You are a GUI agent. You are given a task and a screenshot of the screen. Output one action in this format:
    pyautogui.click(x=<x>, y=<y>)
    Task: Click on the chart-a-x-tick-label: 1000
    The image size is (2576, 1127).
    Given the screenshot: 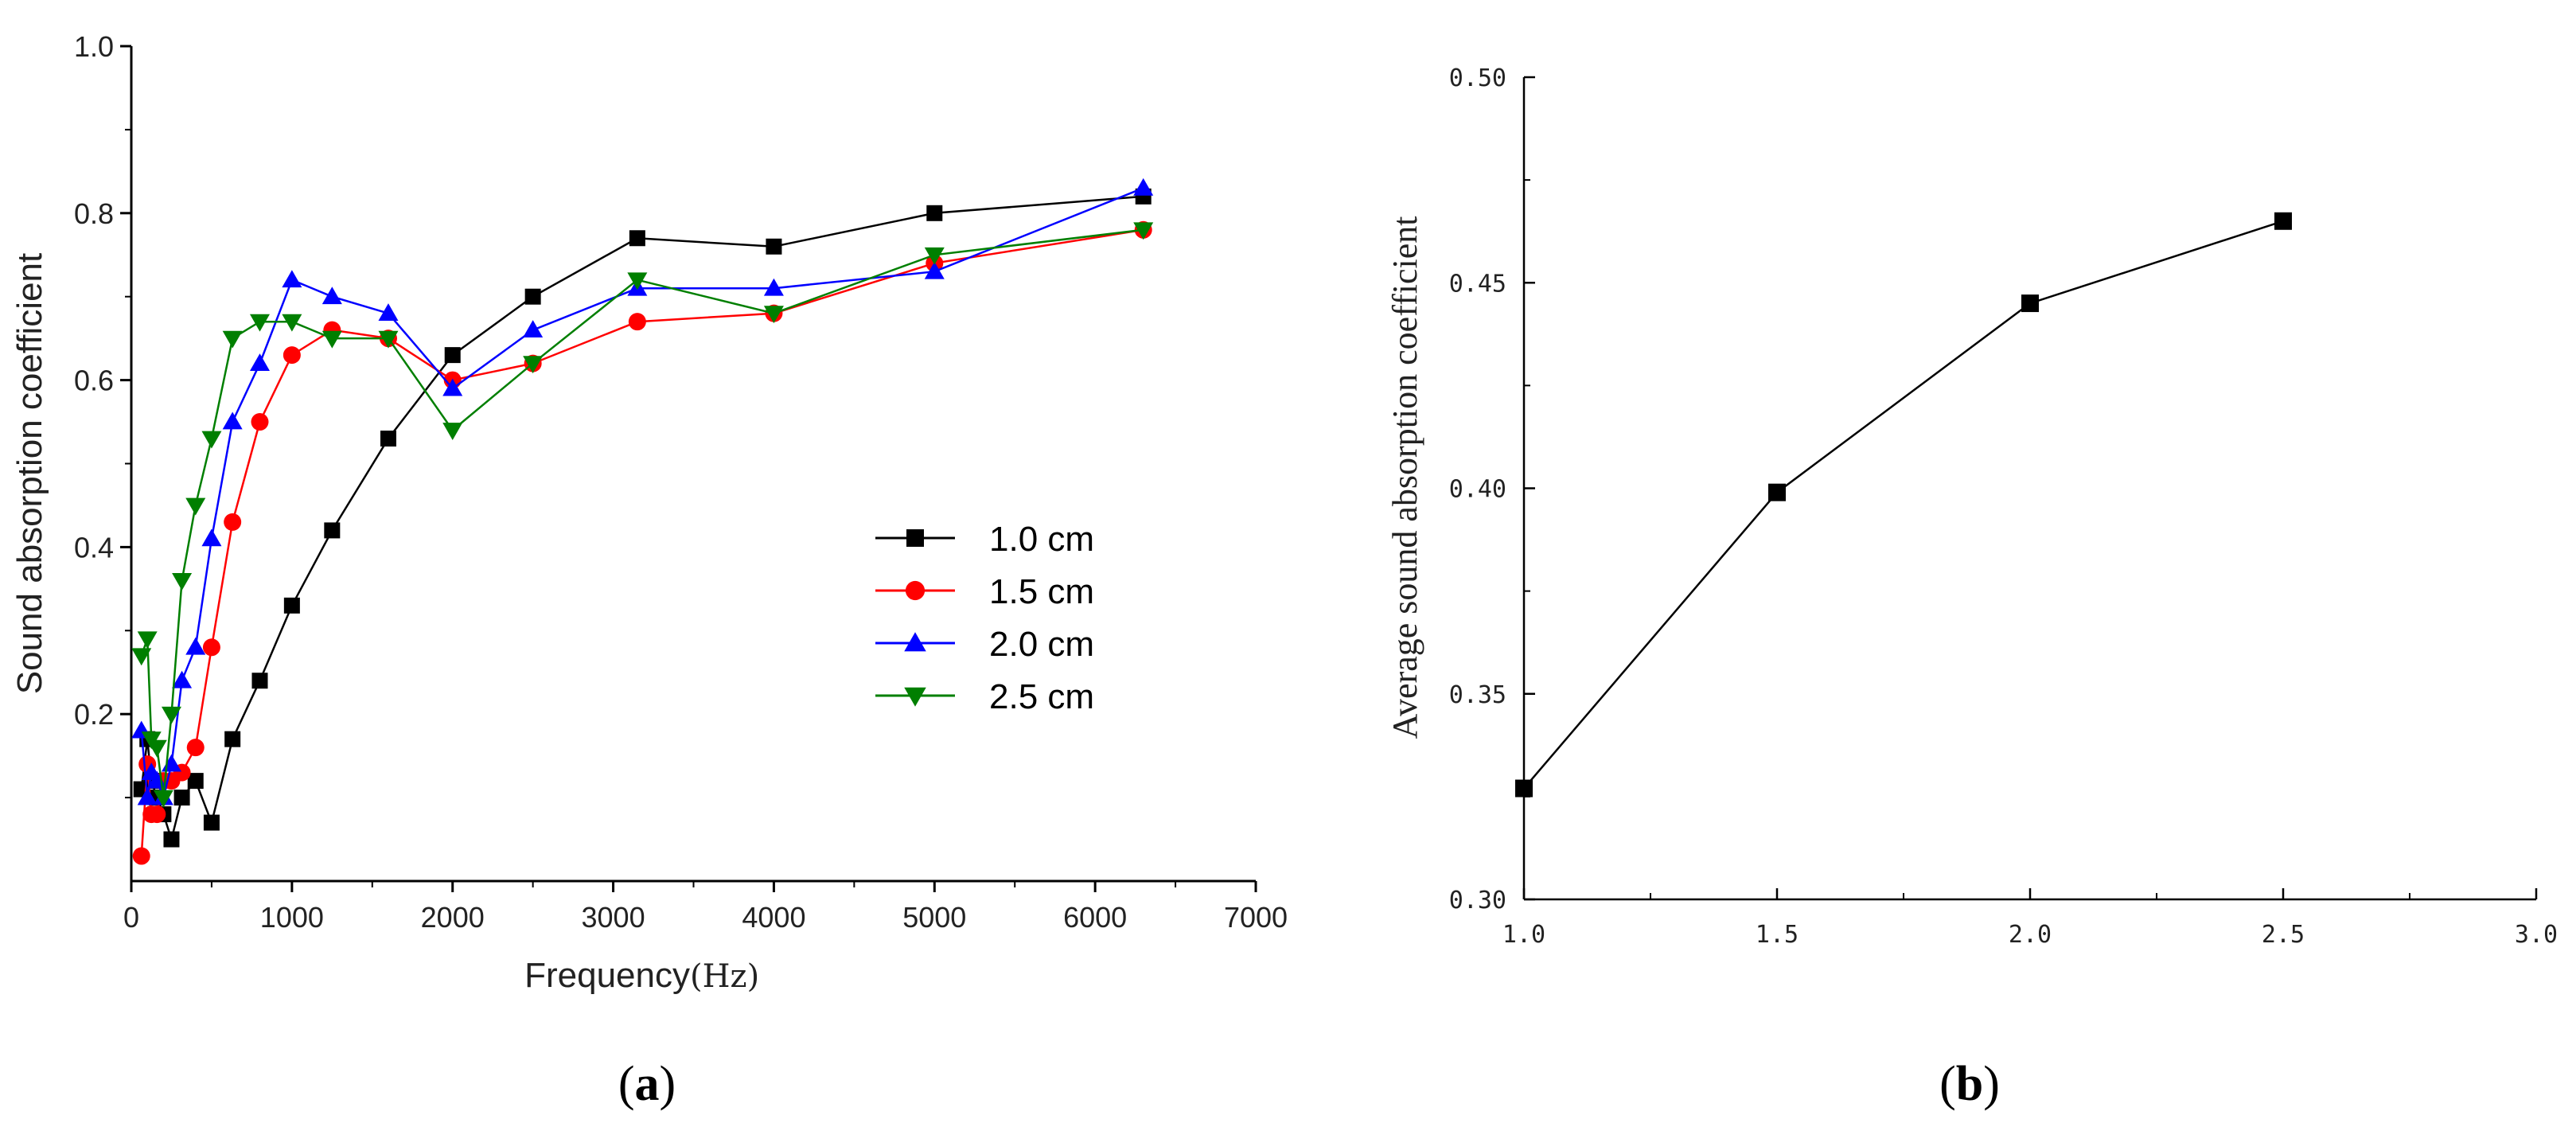 What is the action you would take?
    pyautogui.click(x=292, y=917)
    